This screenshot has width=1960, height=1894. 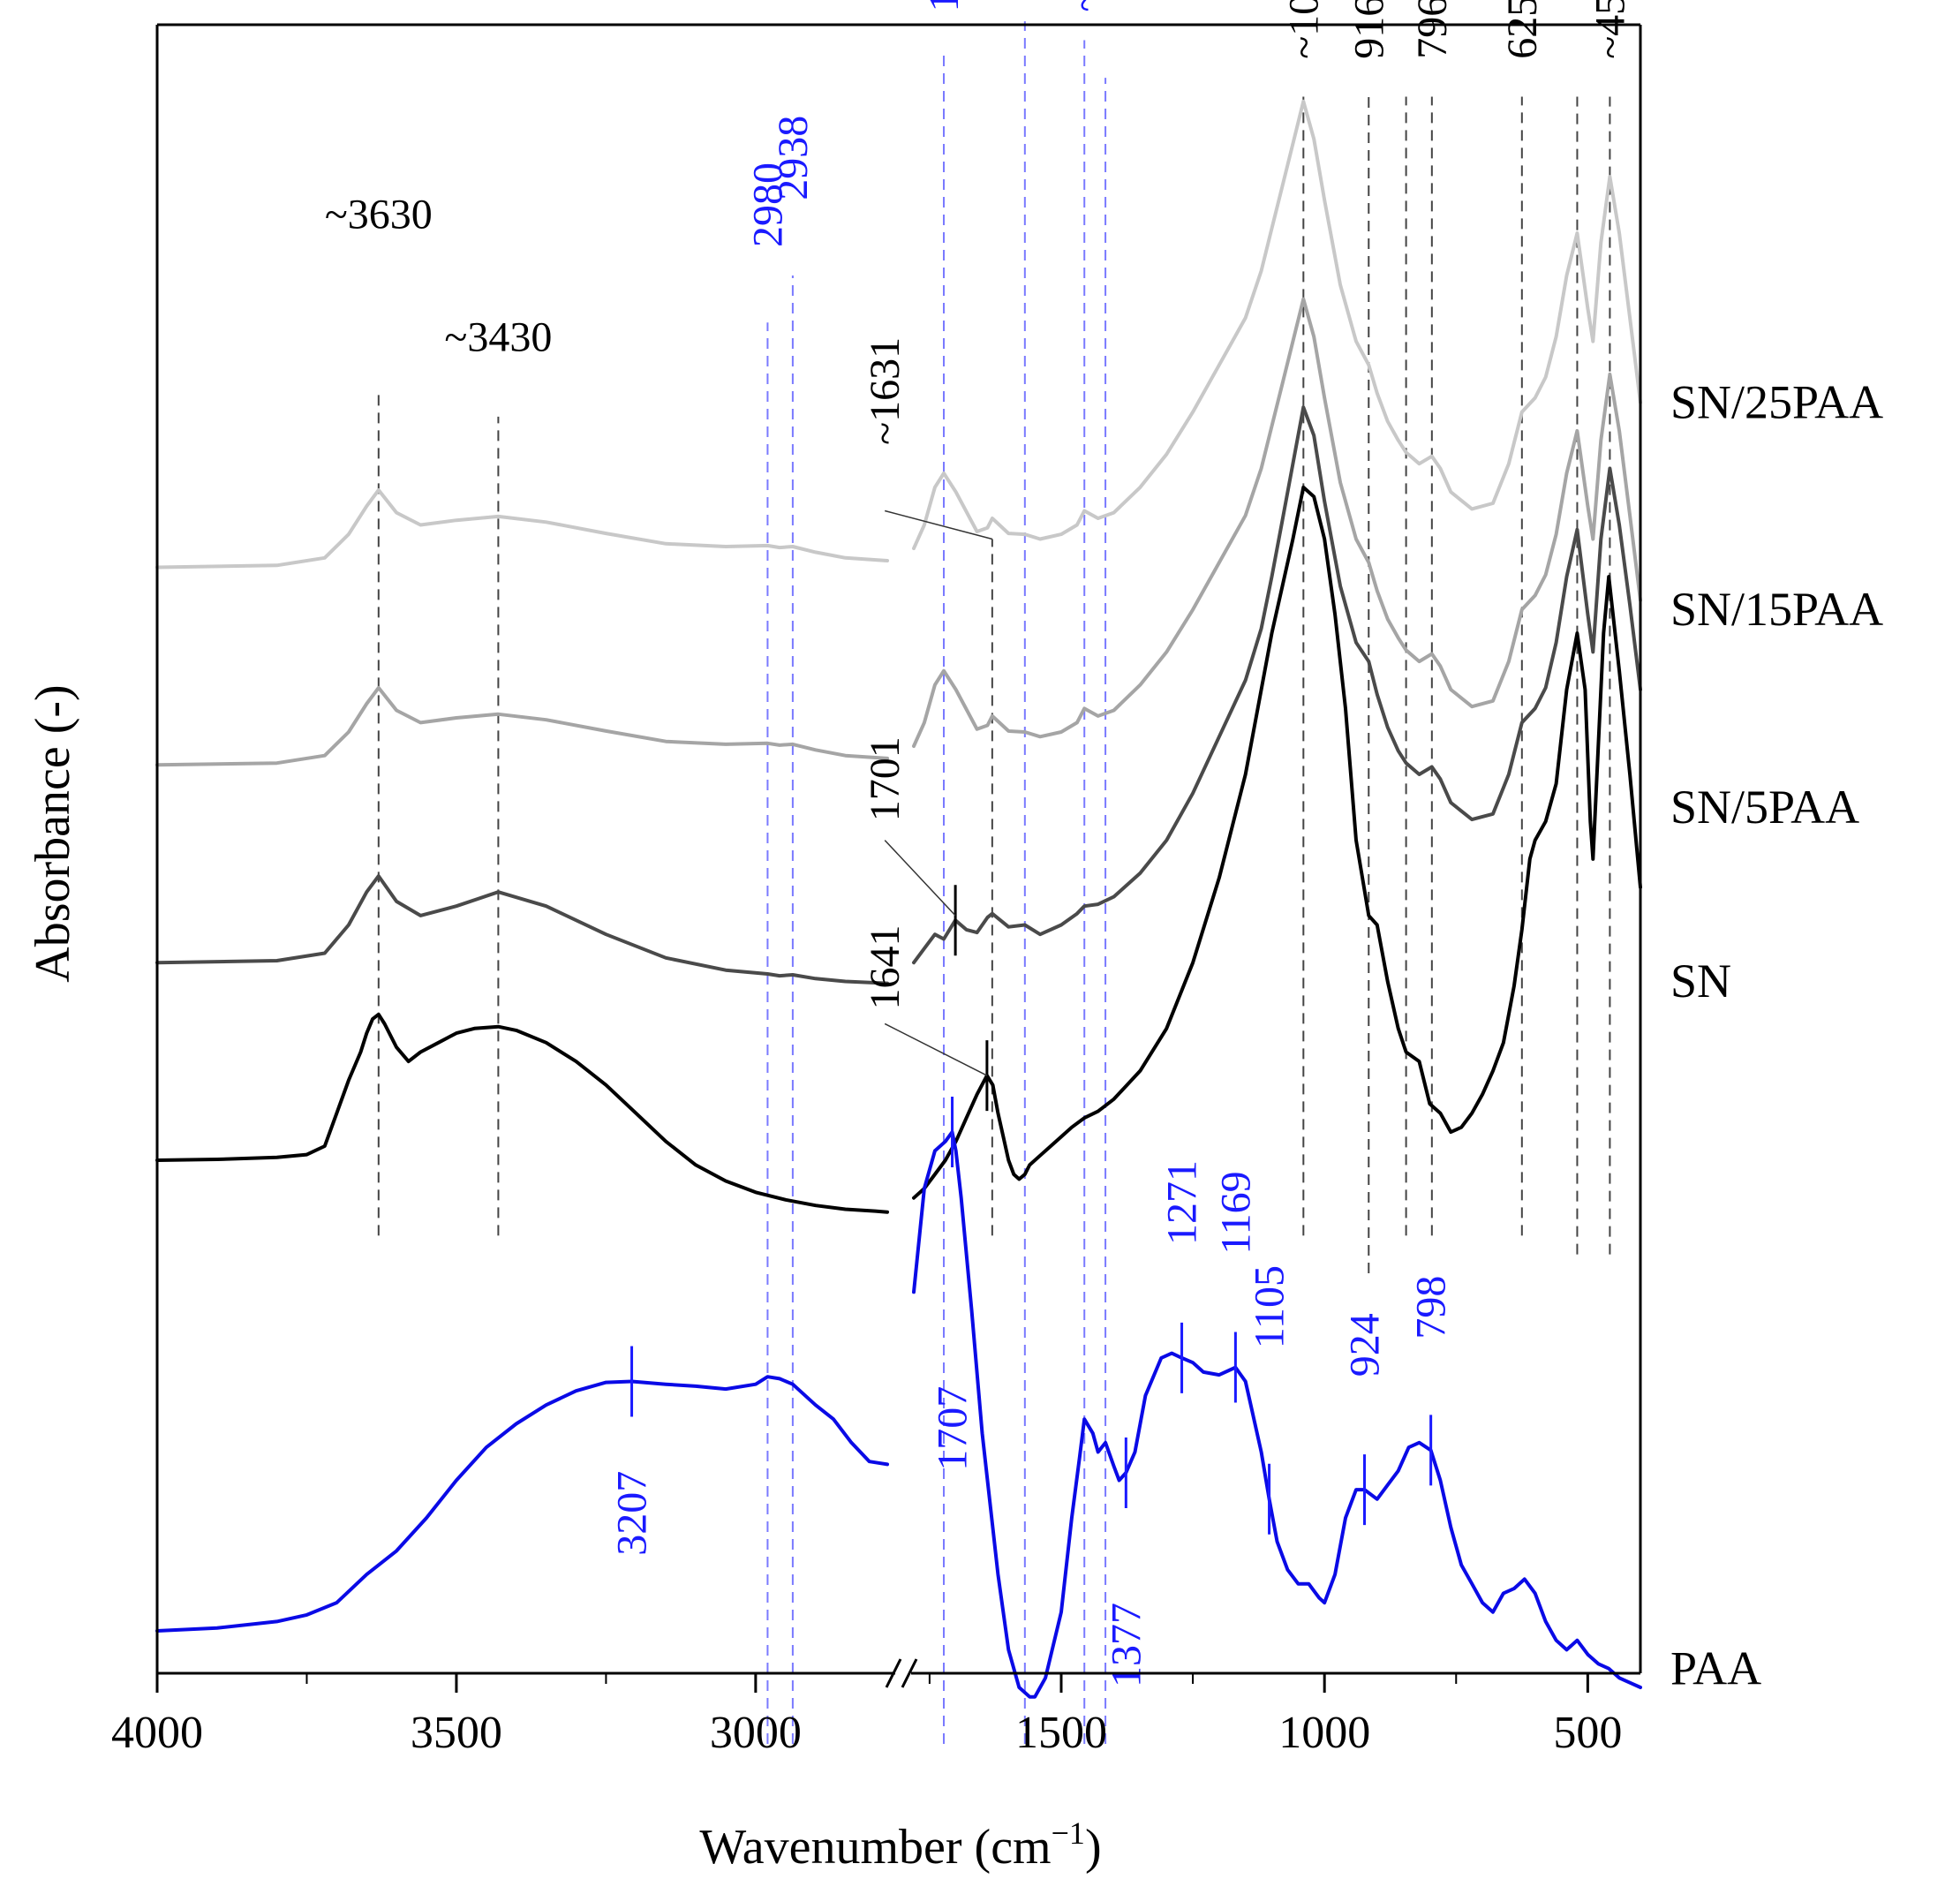 What do you see at coordinates (53, 833) in the screenshot?
I see `y-axis-label: Absorbance (-)` at bounding box center [53, 833].